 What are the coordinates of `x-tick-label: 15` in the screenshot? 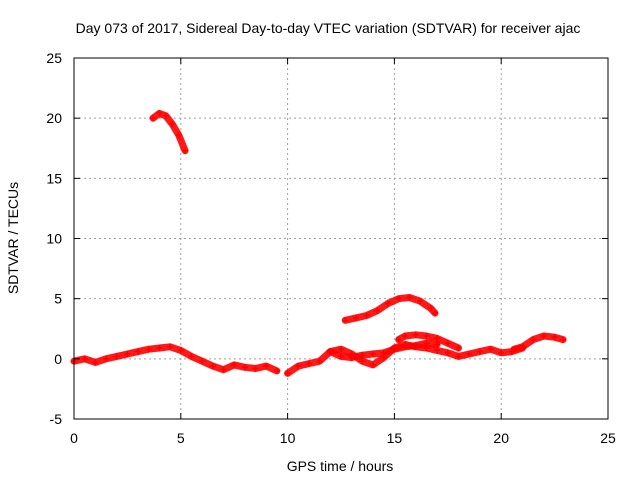 It's located at (395, 438).